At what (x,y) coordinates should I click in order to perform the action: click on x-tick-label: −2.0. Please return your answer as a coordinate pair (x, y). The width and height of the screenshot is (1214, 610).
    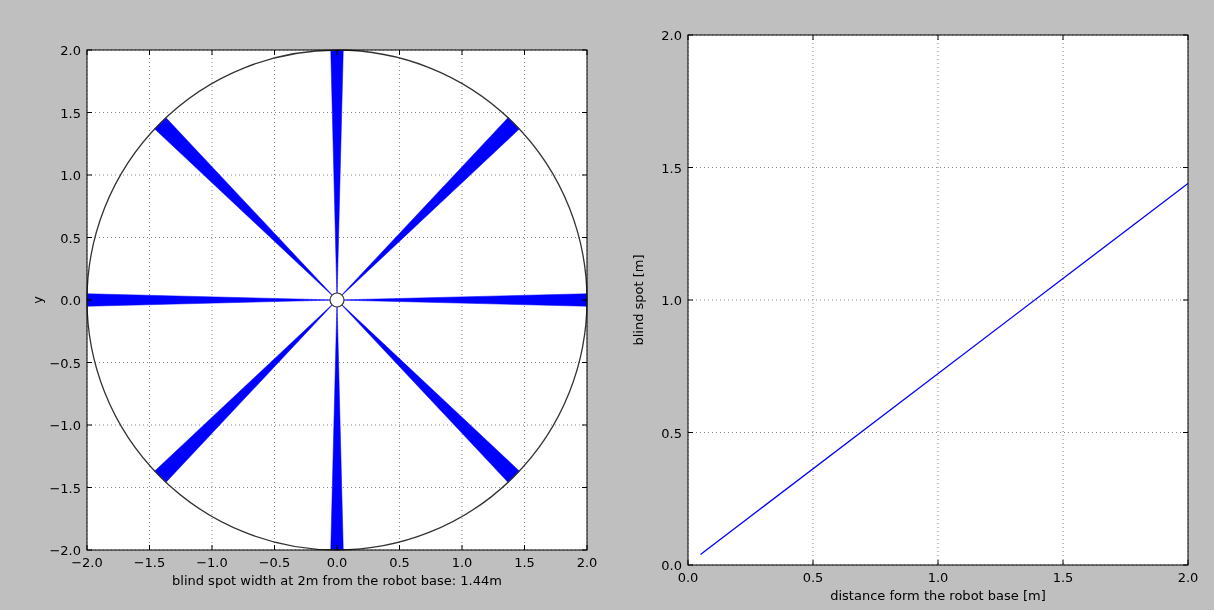
    Looking at the image, I should click on (87, 562).